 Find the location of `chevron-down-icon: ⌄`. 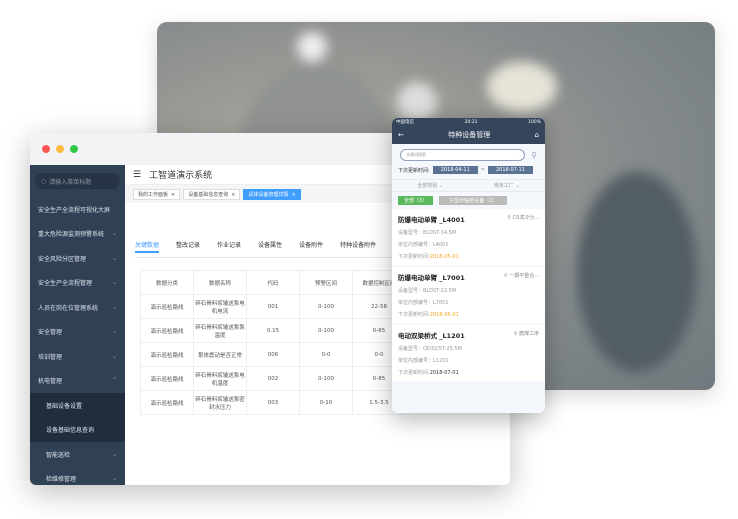

chevron-down-icon: ⌄ is located at coordinates (114, 479).